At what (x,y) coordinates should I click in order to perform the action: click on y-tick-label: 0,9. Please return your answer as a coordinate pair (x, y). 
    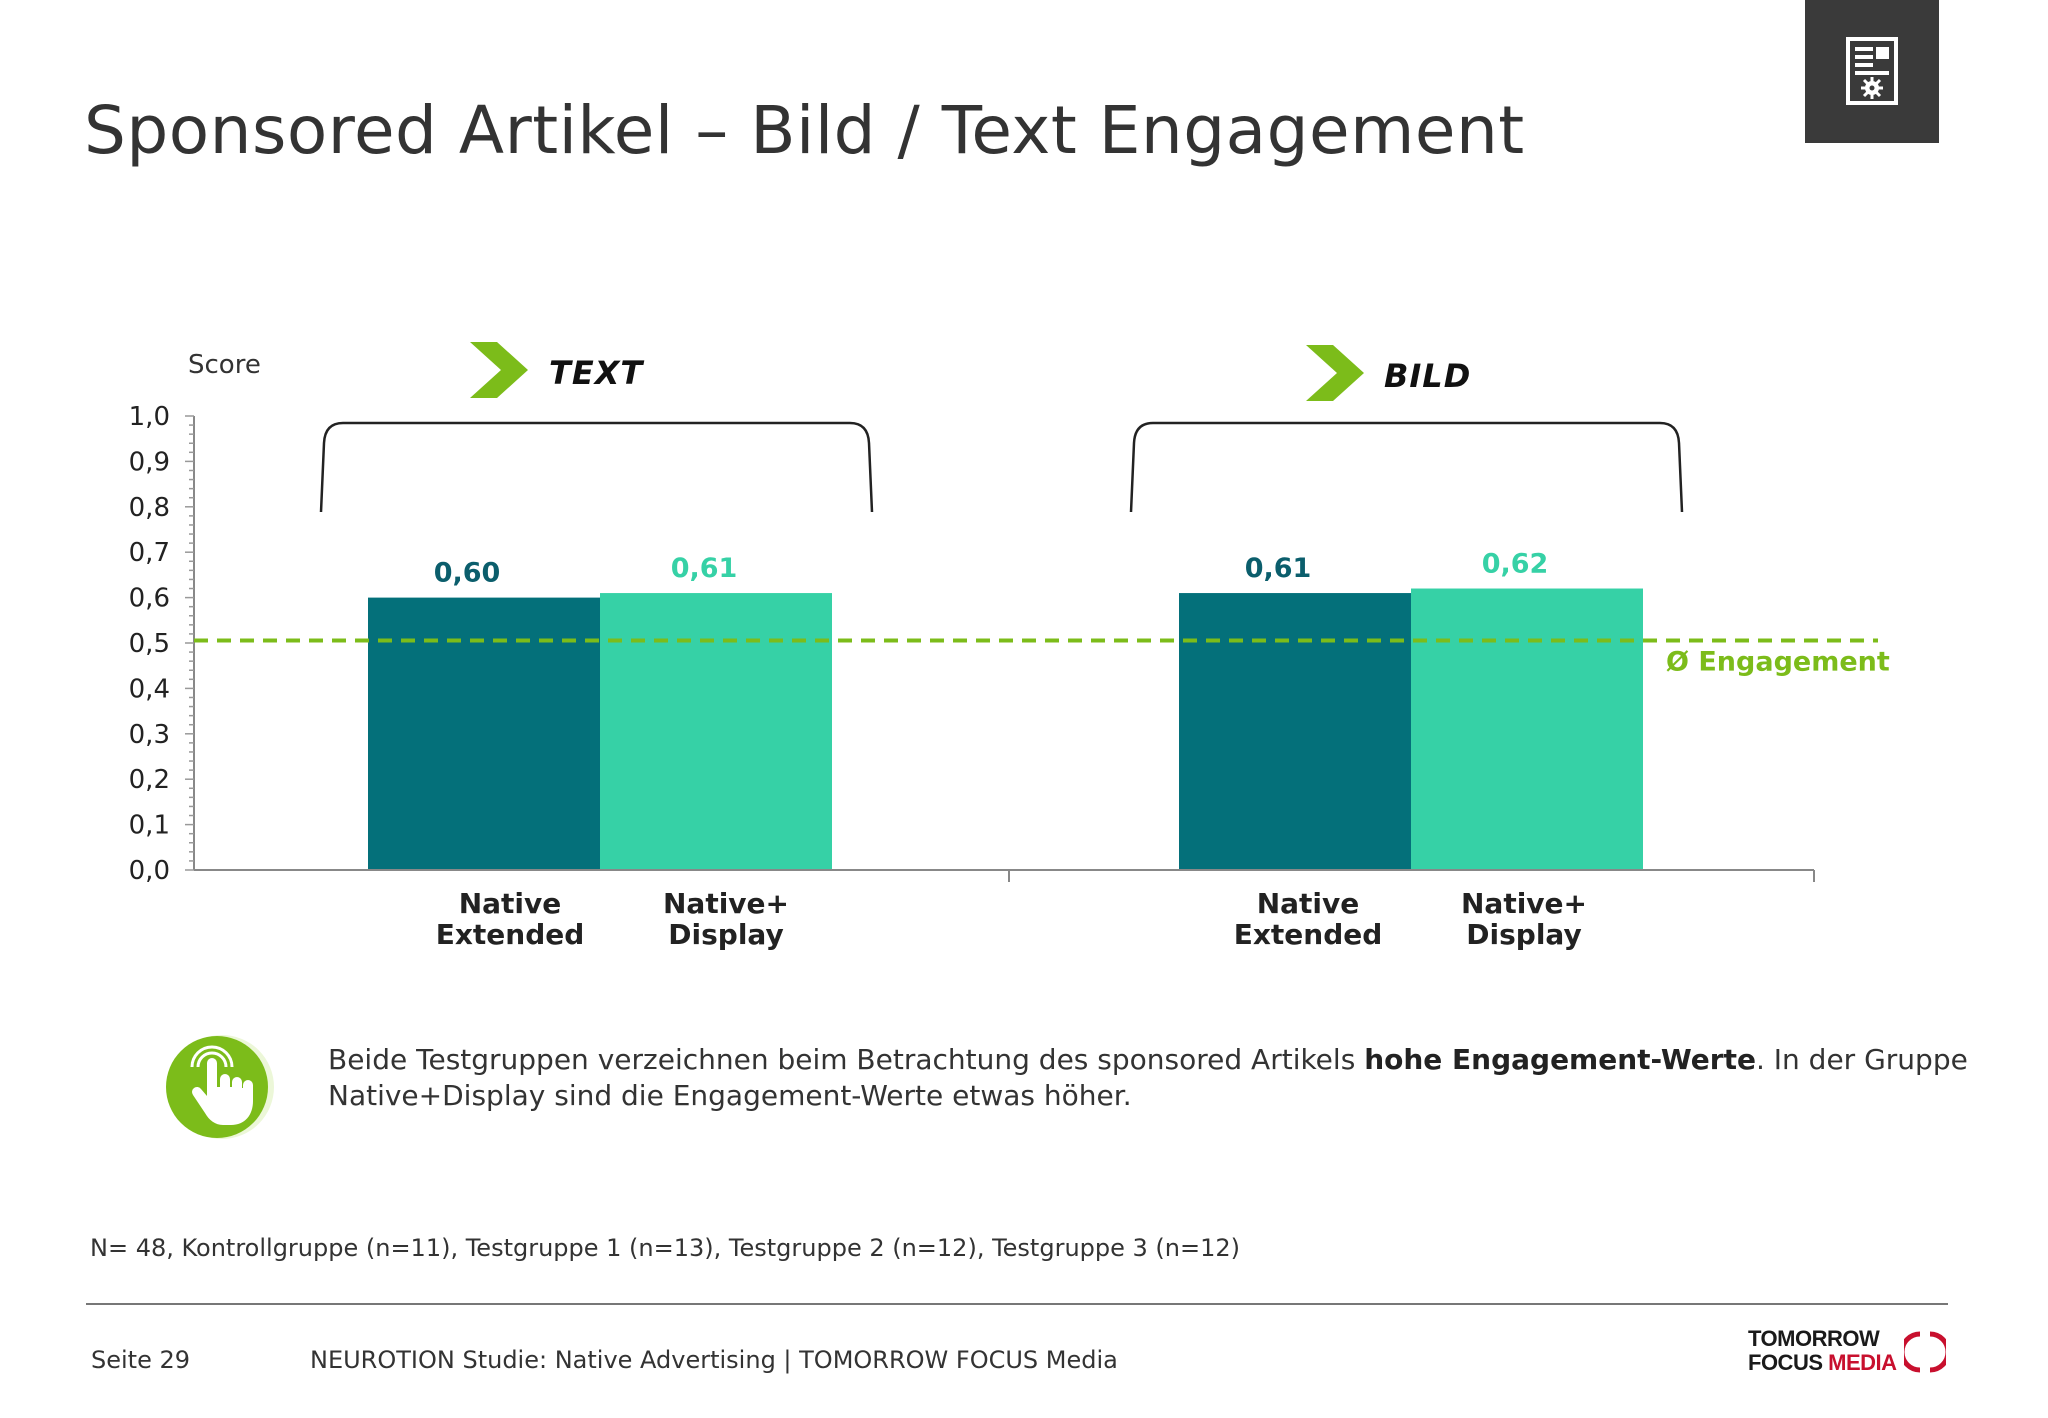
    Looking at the image, I should click on (149, 462).